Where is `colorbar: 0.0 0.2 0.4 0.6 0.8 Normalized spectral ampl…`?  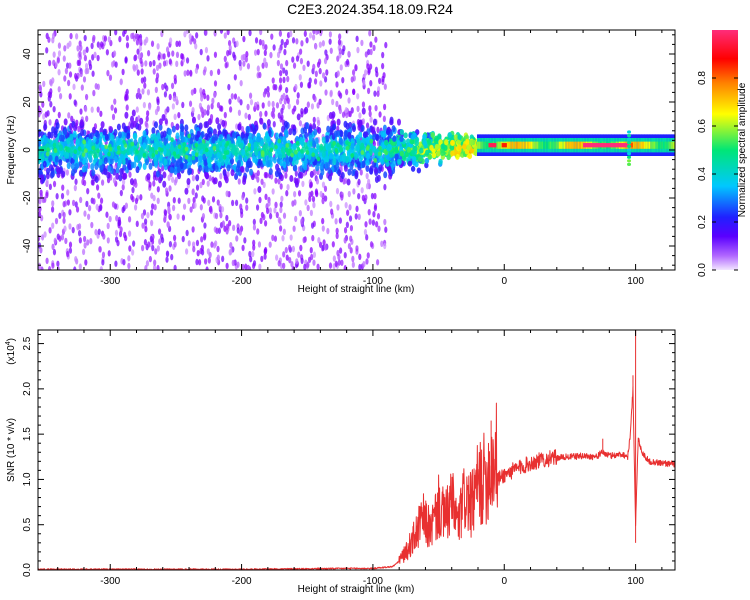
colorbar: 0.0 0.2 0.4 0.6 0.8 Normalized spectral ampl… is located at coordinates (722, 153).